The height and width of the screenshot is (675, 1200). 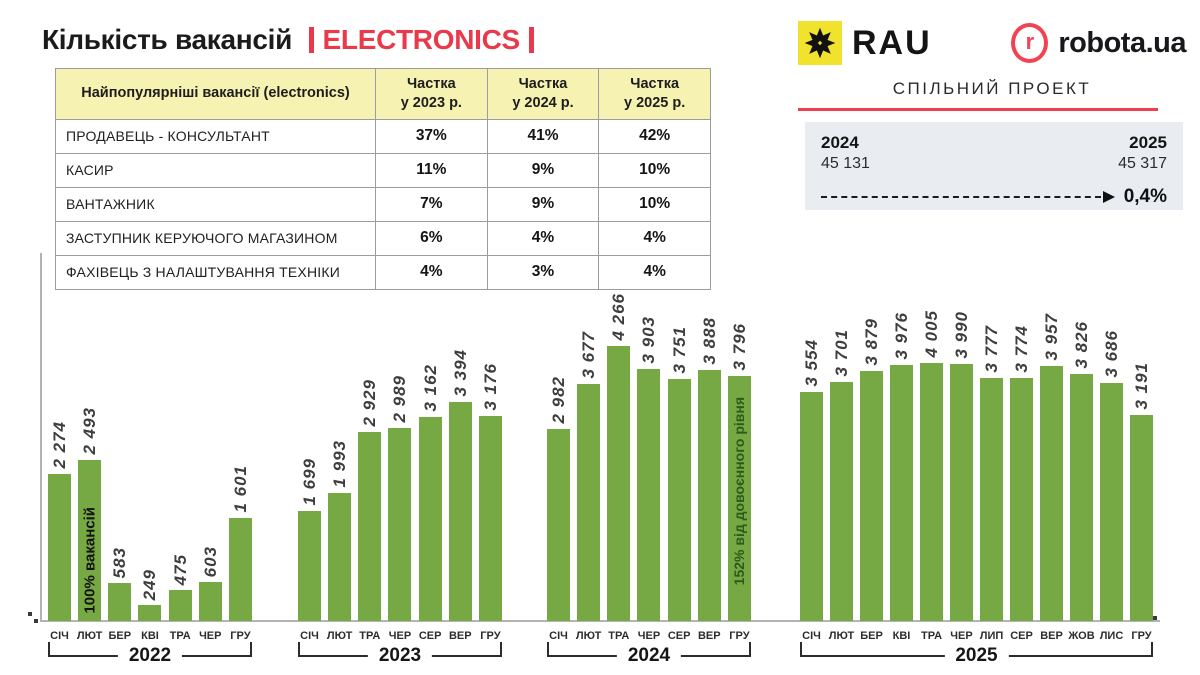 What do you see at coordinates (1111, 354) in the screenshot?
I see `bar-value-label: 3 686` at bounding box center [1111, 354].